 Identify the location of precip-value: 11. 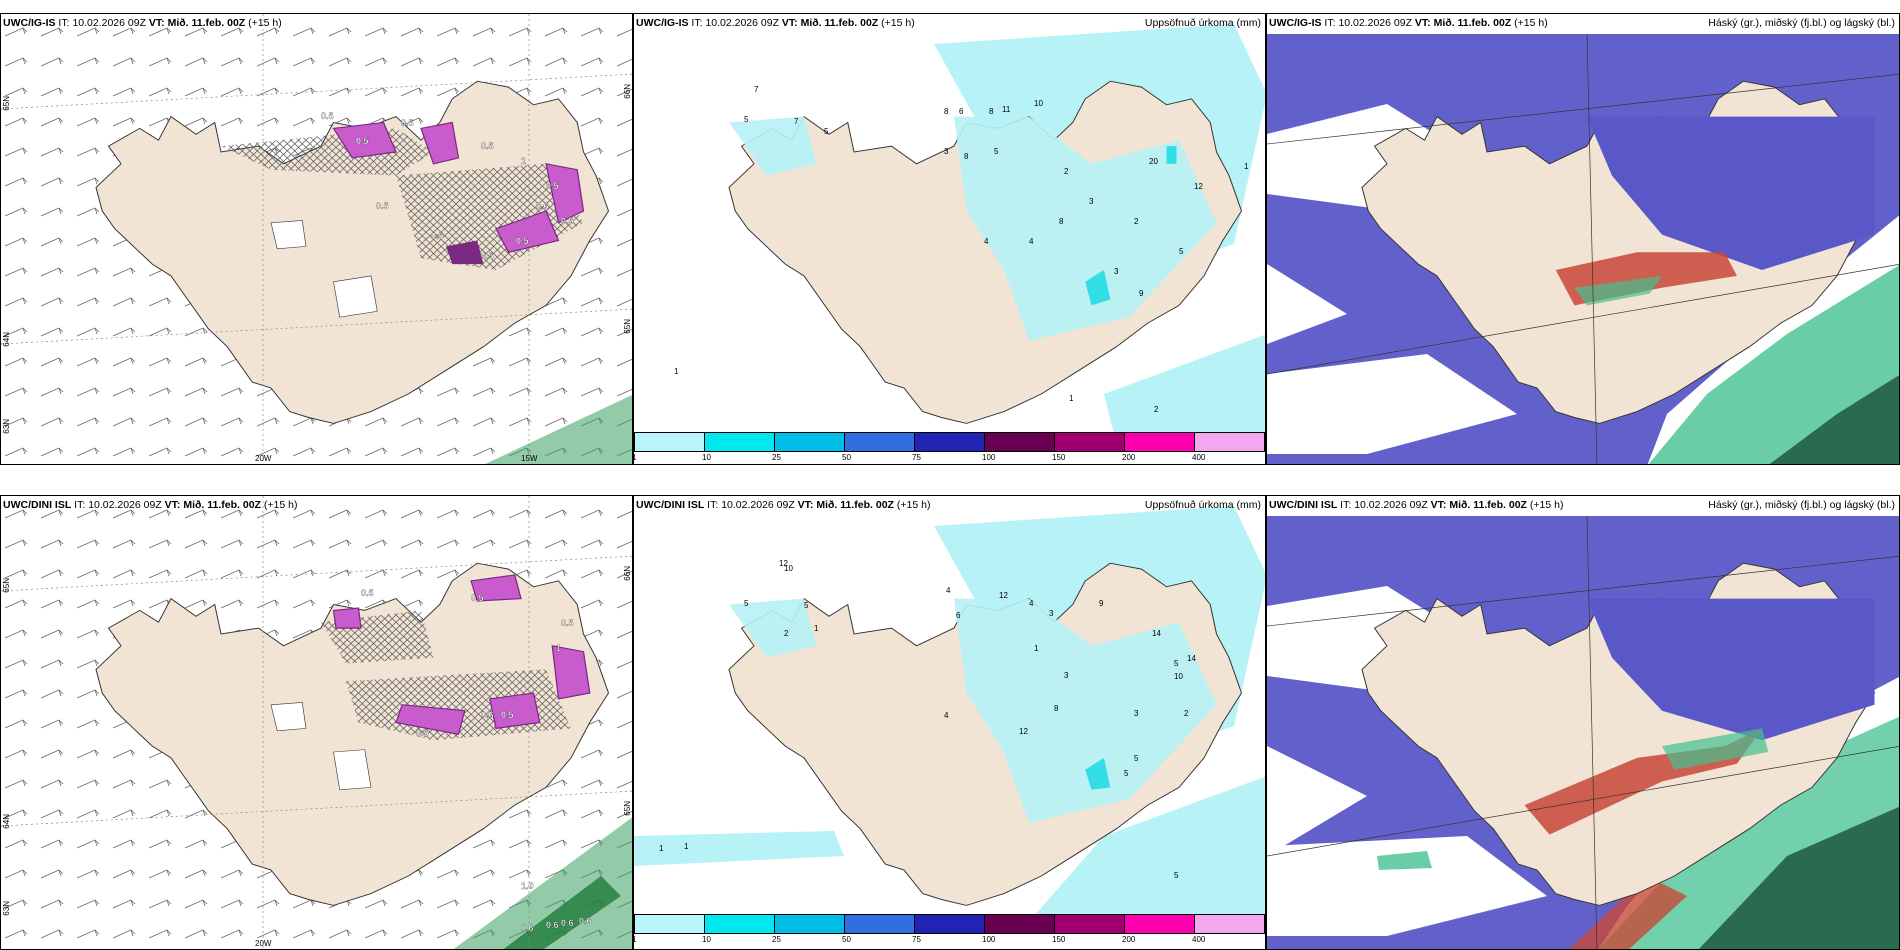
(1006, 109).